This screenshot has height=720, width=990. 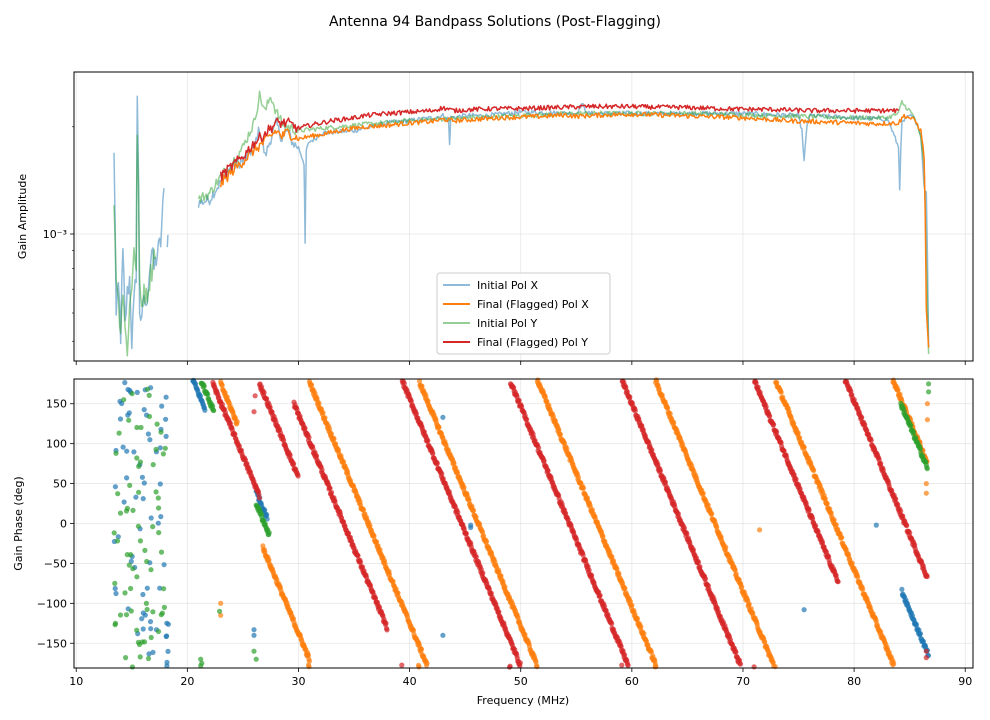 What do you see at coordinates (18, 523) in the screenshot?
I see `phase-ylabel: Gain Phase (deg)` at bounding box center [18, 523].